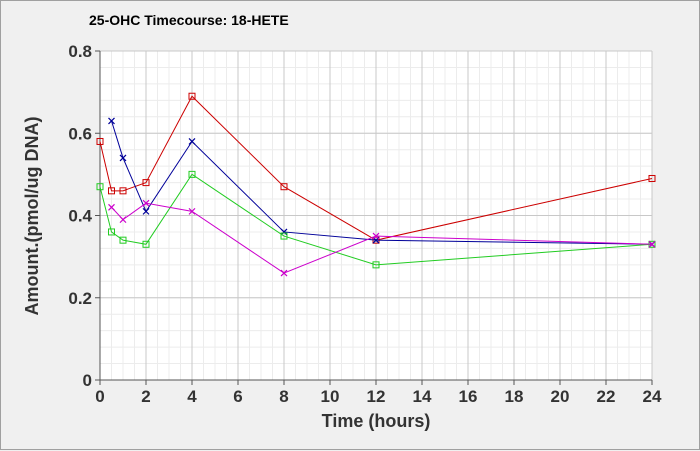 This screenshot has width=700, height=451. I want to click on y-axis-label: Amount.(pmol/ug DNA), so click(32, 216).